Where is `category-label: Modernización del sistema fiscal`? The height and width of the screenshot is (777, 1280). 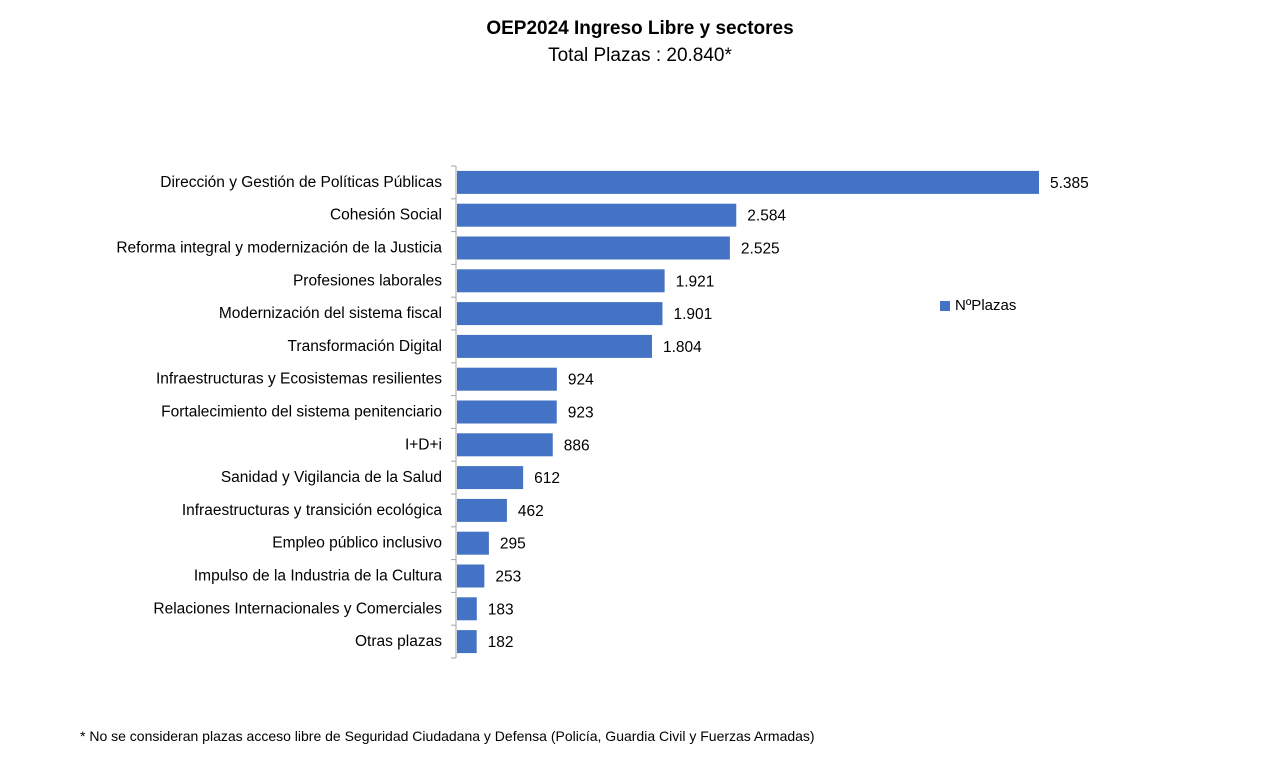
category-label: Modernización del sistema fiscal is located at coordinates (330, 313).